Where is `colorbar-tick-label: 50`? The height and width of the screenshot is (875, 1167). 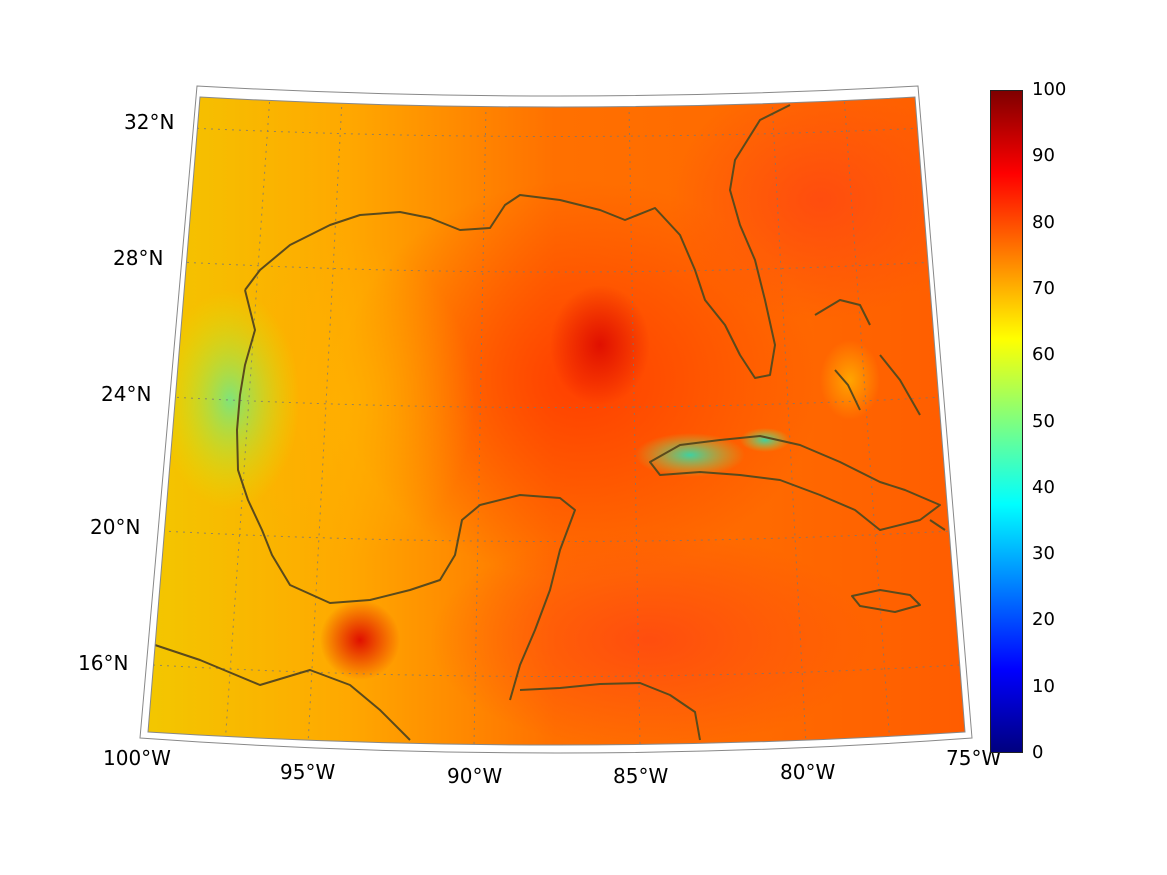 colorbar-tick-label: 50 is located at coordinates (1043, 421).